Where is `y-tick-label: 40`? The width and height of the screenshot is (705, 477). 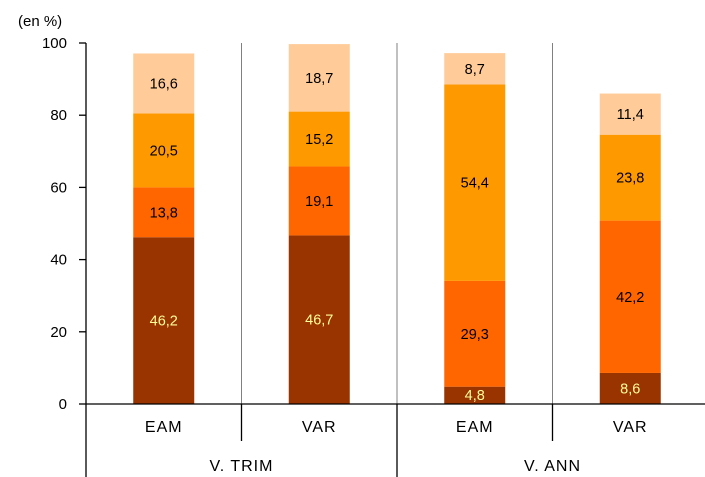
y-tick-label: 40 is located at coordinates (58, 260).